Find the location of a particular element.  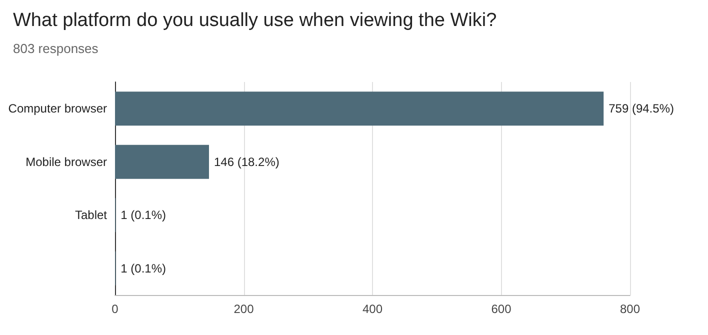

y-tick-label: Tablet is located at coordinates (91, 215).